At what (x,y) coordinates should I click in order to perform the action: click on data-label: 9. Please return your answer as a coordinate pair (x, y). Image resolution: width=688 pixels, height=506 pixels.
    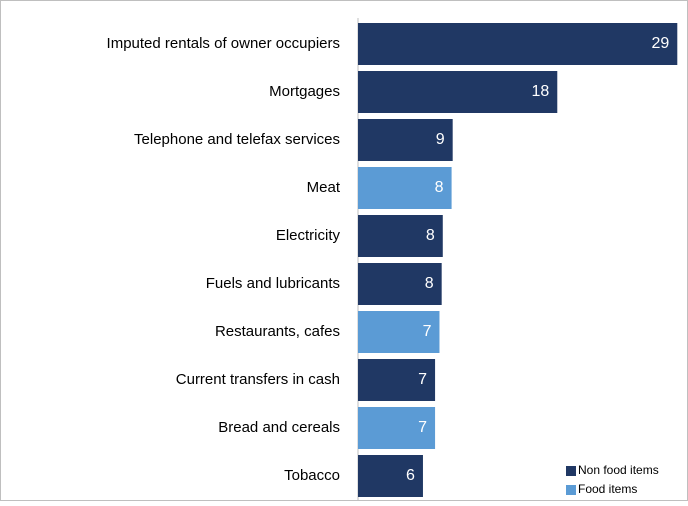
    Looking at the image, I should click on (440, 139).